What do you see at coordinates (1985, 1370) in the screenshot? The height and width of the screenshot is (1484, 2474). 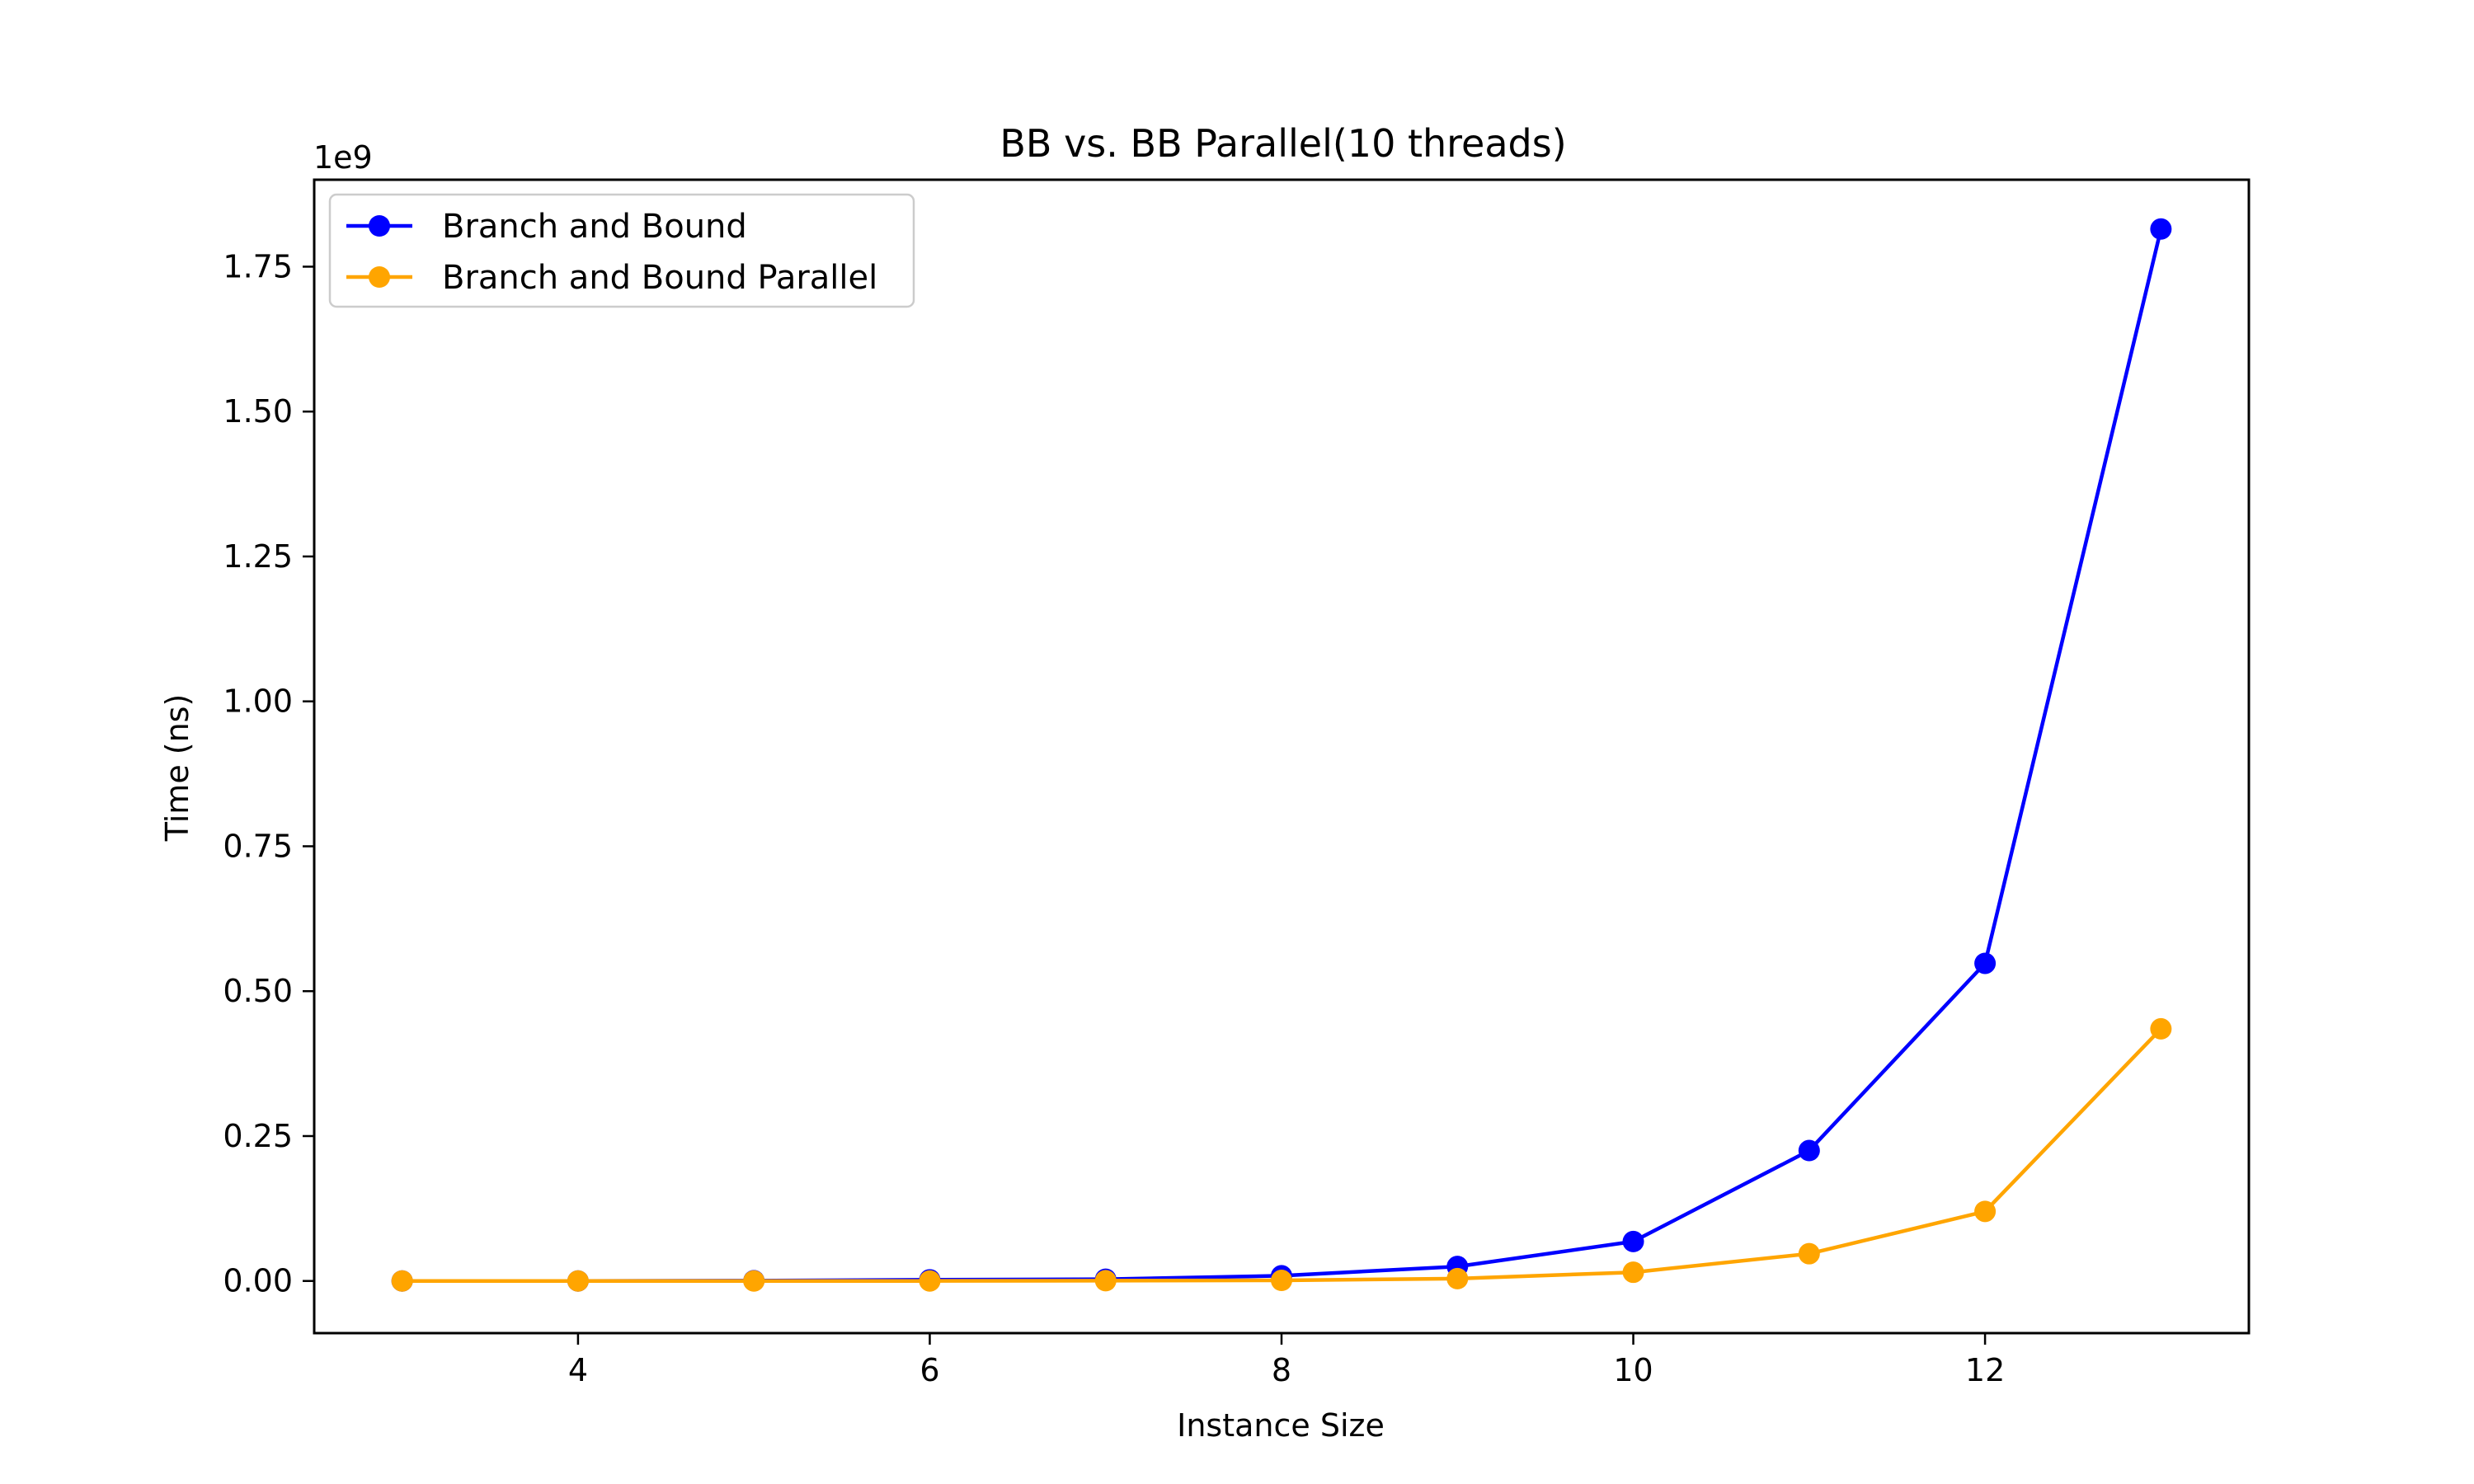 I see `x-tick-label: 12` at bounding box center [1985, 1370].